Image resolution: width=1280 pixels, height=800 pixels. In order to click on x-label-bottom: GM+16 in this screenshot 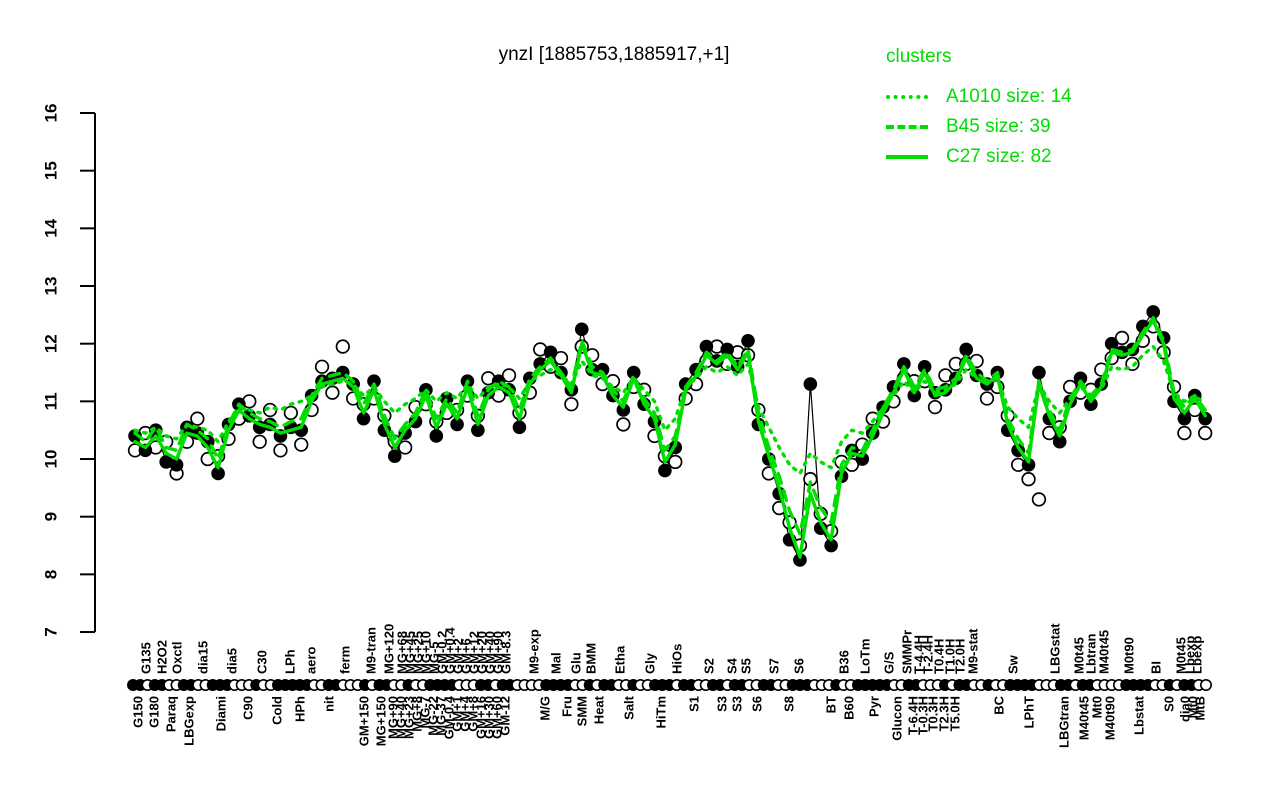, I will do `click(480, 717)`.